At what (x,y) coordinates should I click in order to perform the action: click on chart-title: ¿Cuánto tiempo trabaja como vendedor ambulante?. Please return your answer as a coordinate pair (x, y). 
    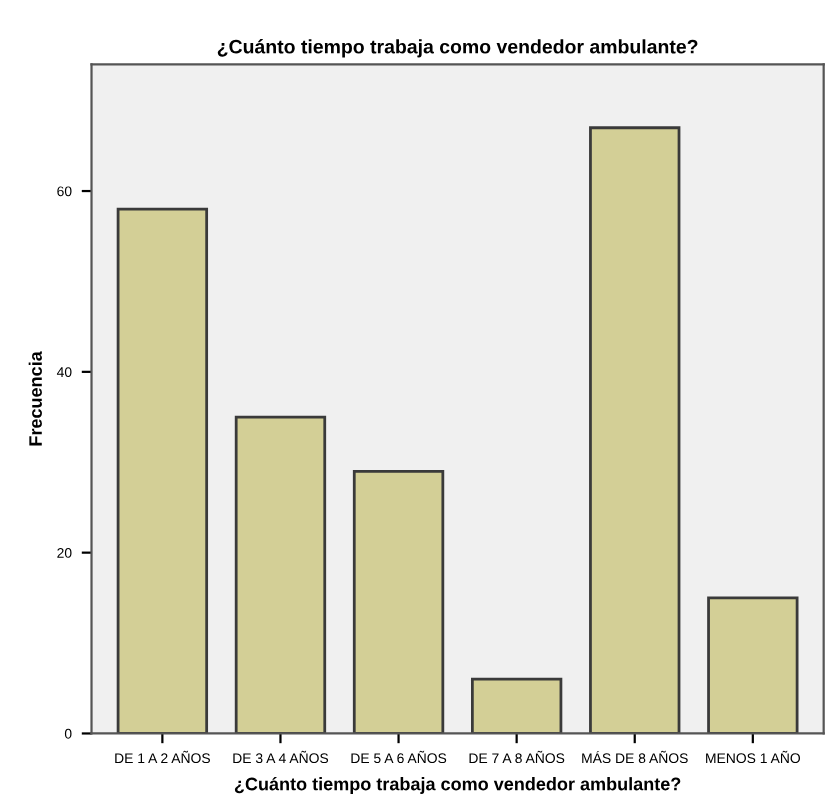
    Looking at the image, I should click on (457, 48).